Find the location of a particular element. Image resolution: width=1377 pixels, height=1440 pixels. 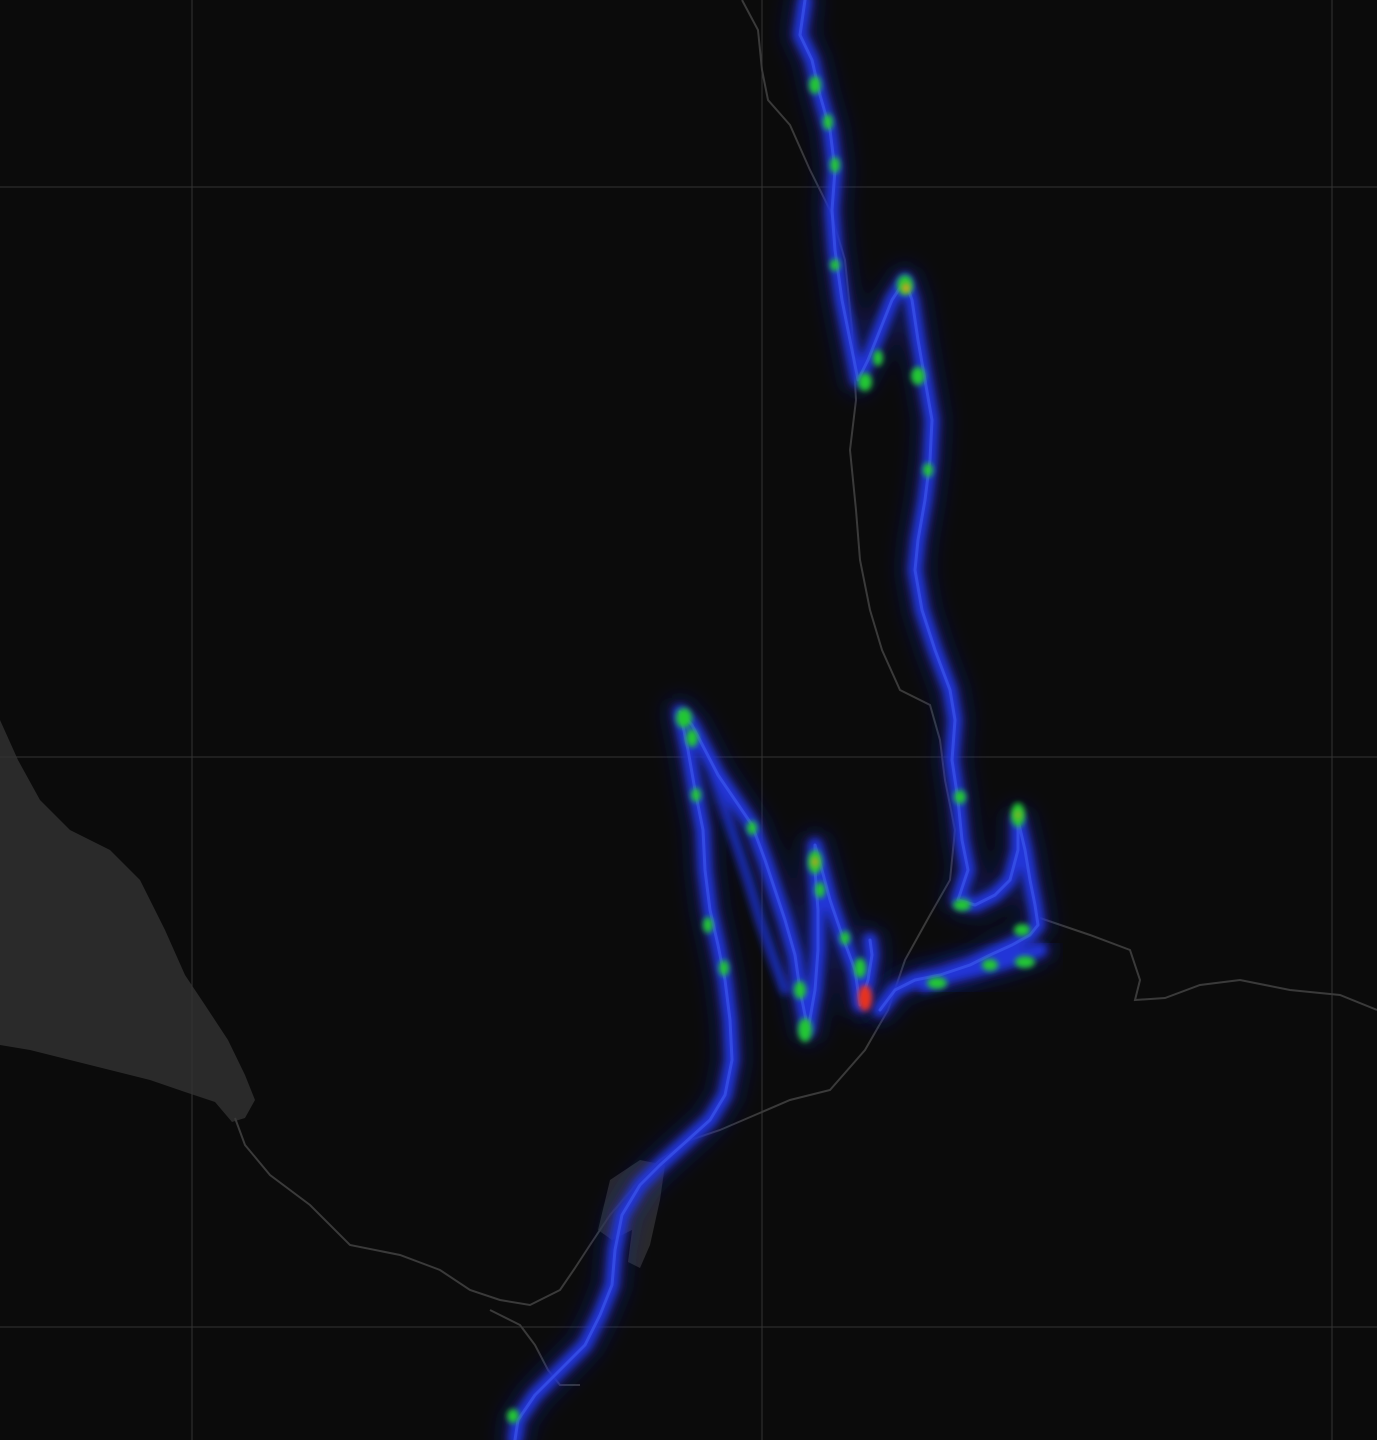

heat-hotspots-high is located at coordinates (916, 647).